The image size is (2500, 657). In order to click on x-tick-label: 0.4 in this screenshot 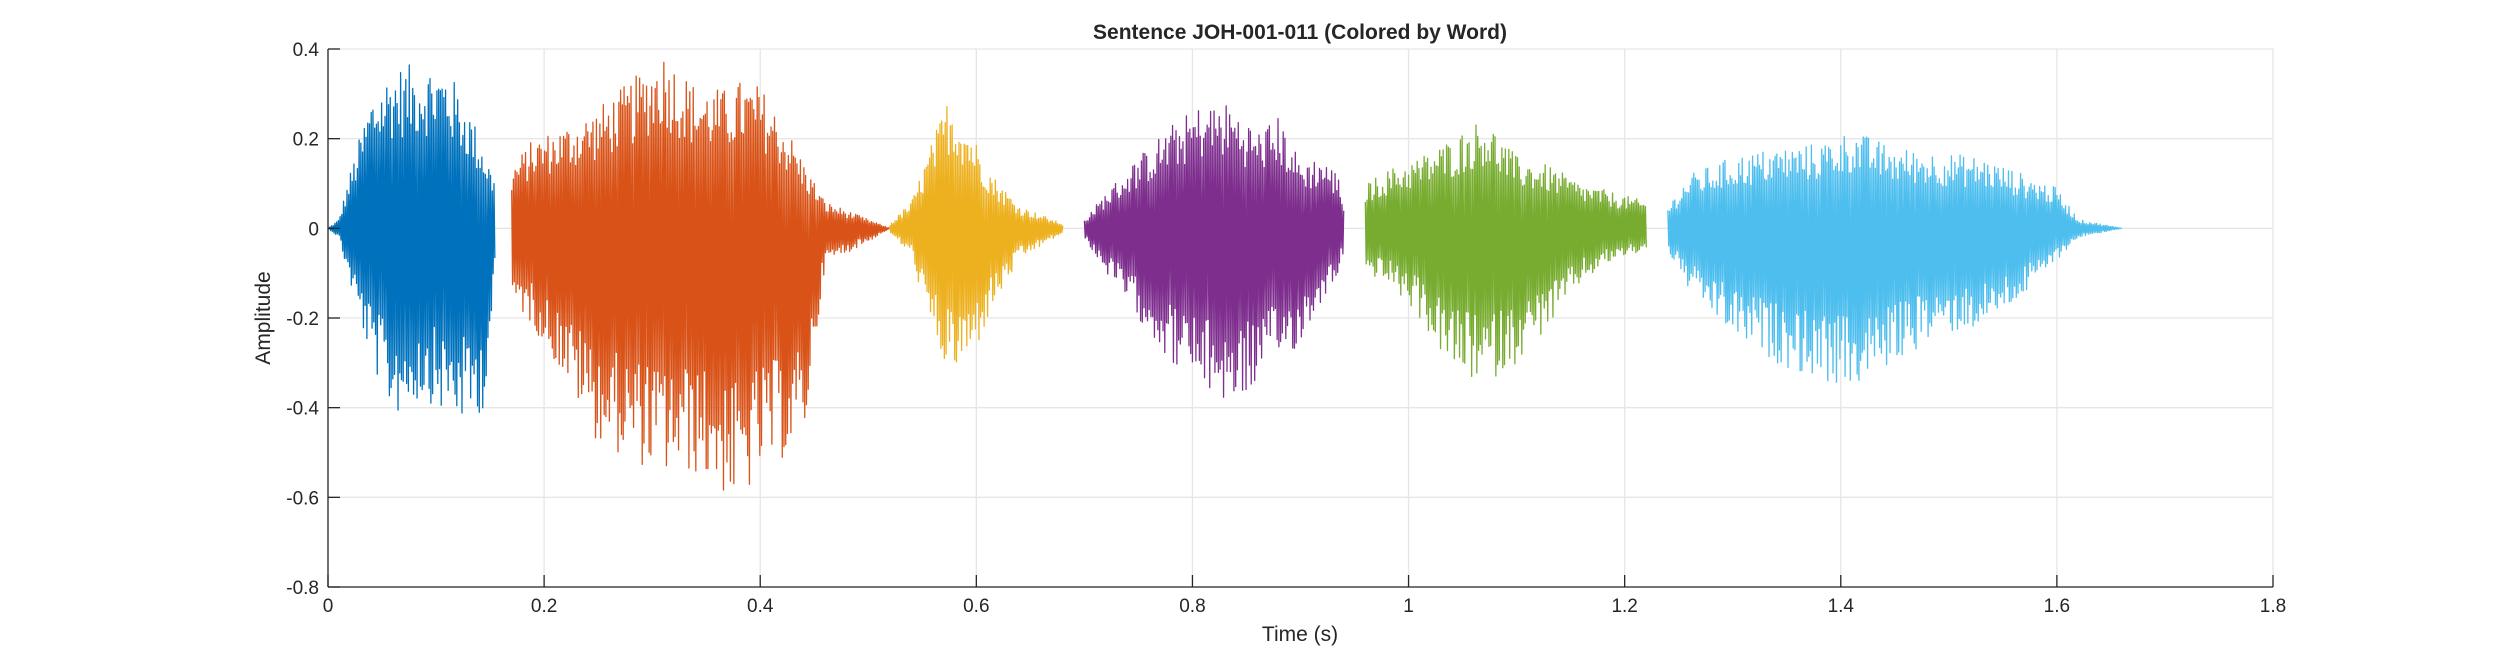, I will do `click(760, 606)`.